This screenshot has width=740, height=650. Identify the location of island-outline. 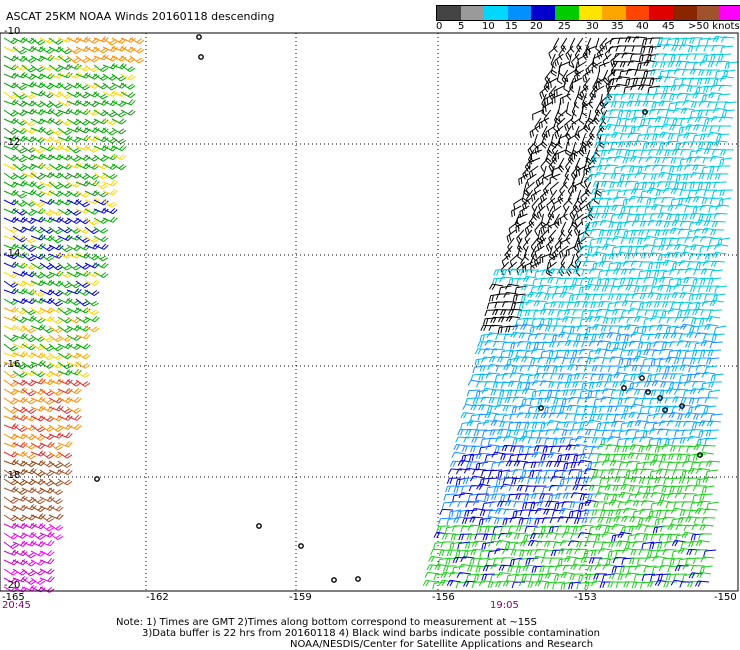
(642, 378).